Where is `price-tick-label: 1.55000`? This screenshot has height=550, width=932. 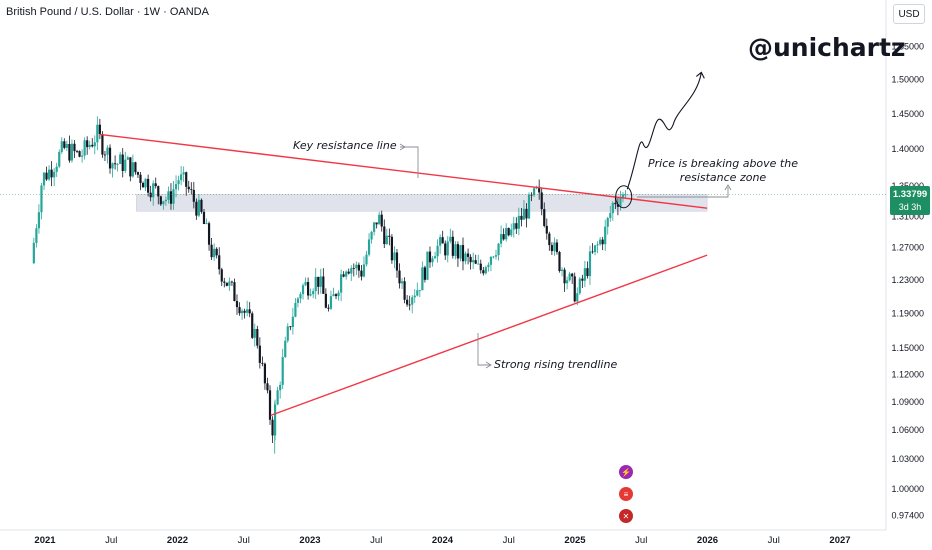
price-tick-label: 1.55000 is located at coordinates (907, 47).